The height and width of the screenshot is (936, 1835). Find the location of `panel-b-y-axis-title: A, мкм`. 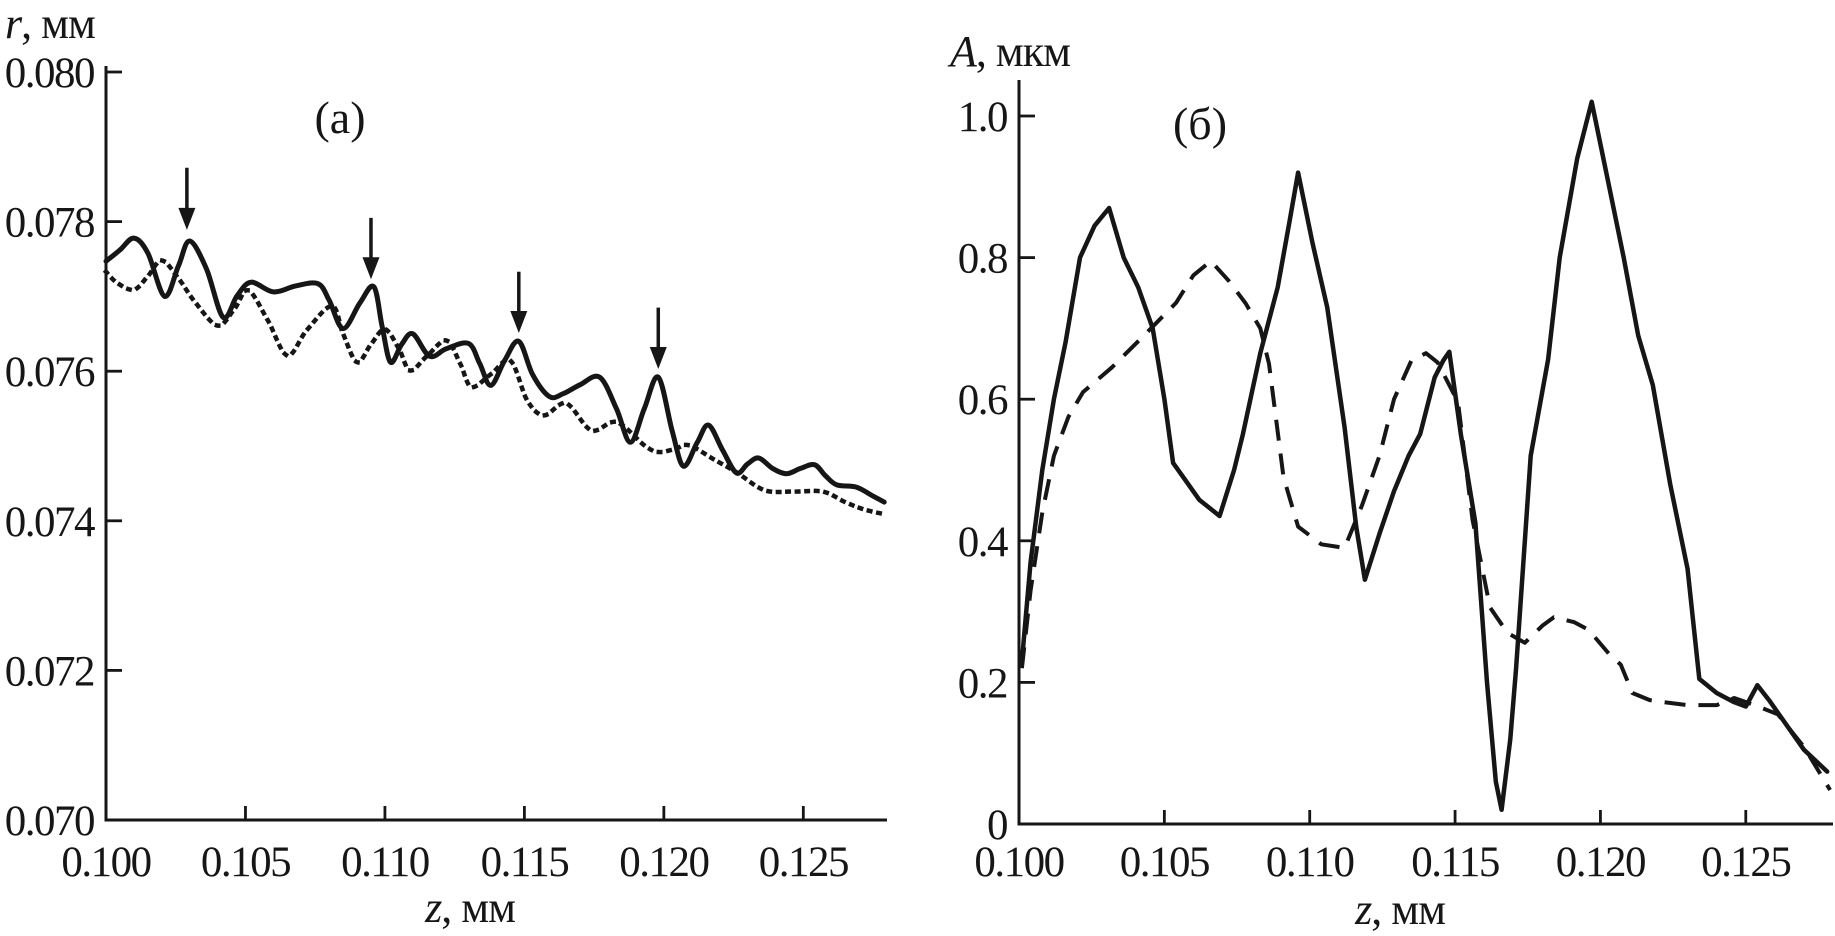

panel-b-y-axis-title: A, мкм is located at coordinates (1008, 51).